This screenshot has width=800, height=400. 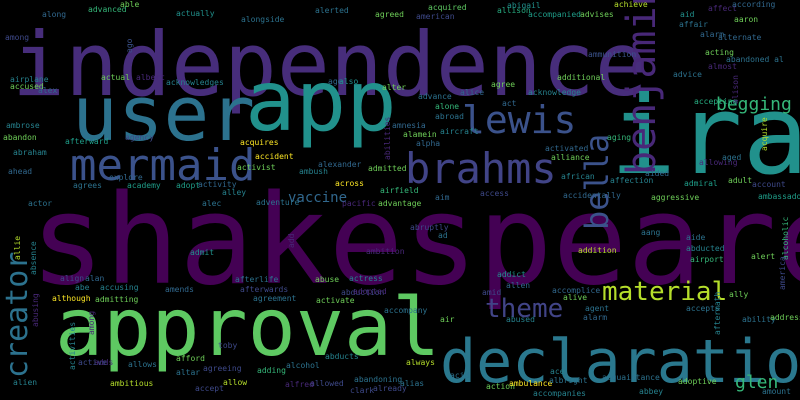 What do you see at coordinates (115, 77) in the screenshot?
I see `word-actual: actual` at bounding box center [115, 77].